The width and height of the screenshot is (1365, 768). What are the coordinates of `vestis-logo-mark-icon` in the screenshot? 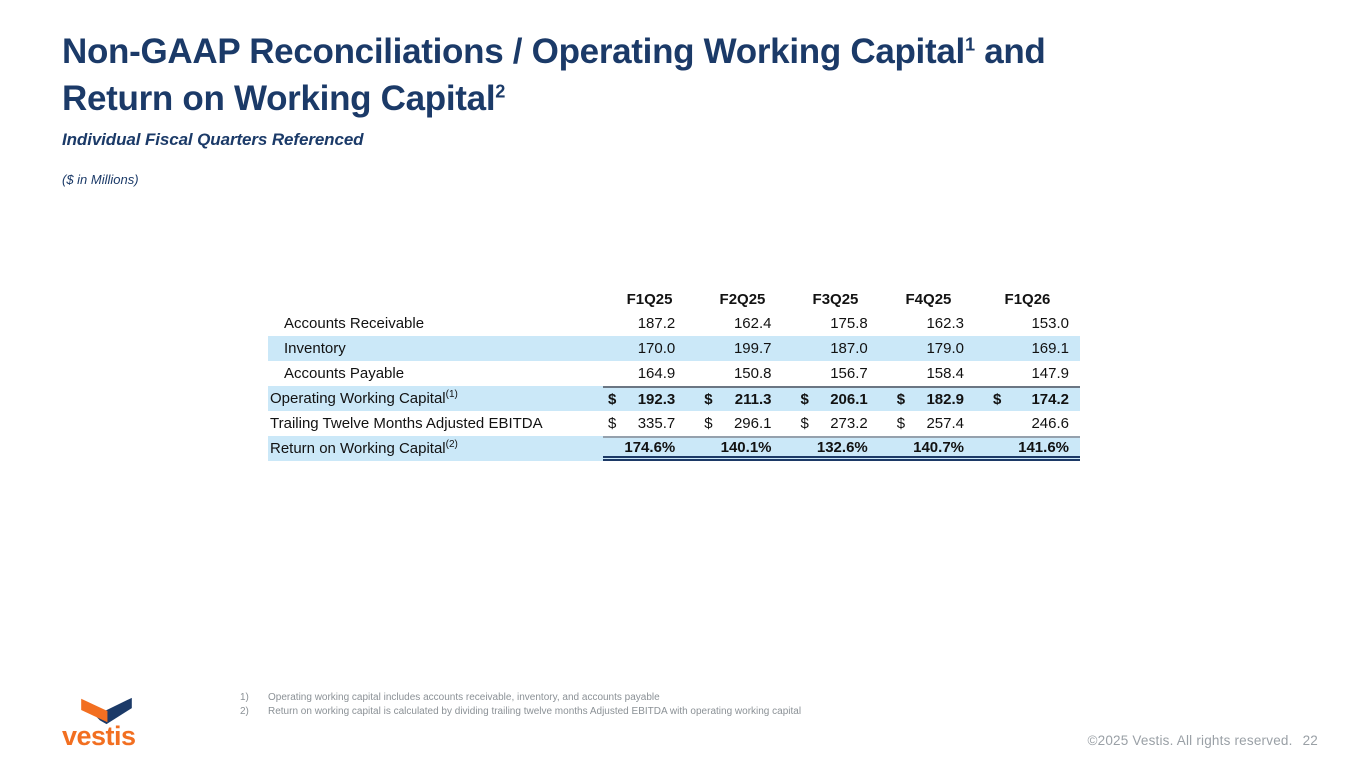 It's located at (106, 711).